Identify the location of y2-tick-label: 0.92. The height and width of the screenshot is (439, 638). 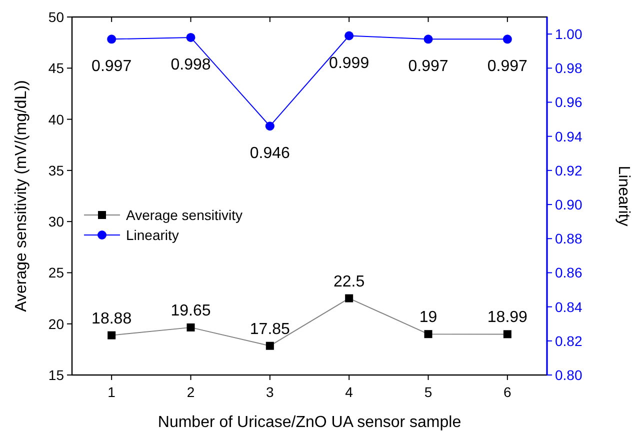
(568, 170).